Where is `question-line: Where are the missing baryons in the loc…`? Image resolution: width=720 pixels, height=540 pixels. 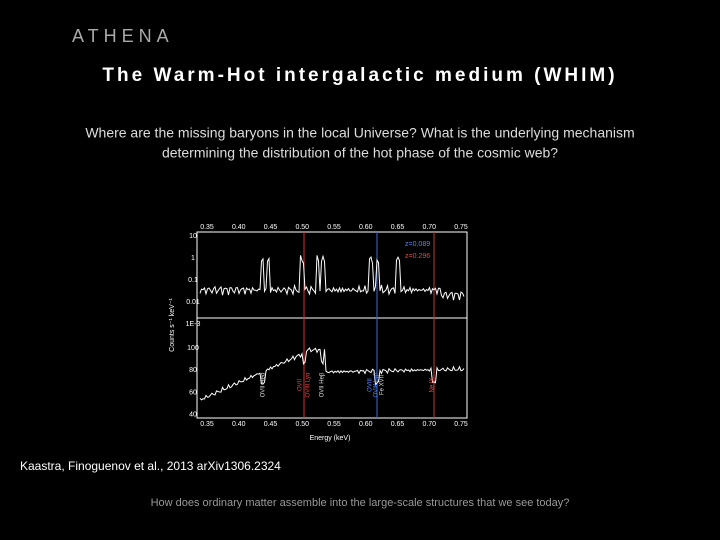 question-line: Where are the missing baryons in the loc… is located at coordinates (359, 133).